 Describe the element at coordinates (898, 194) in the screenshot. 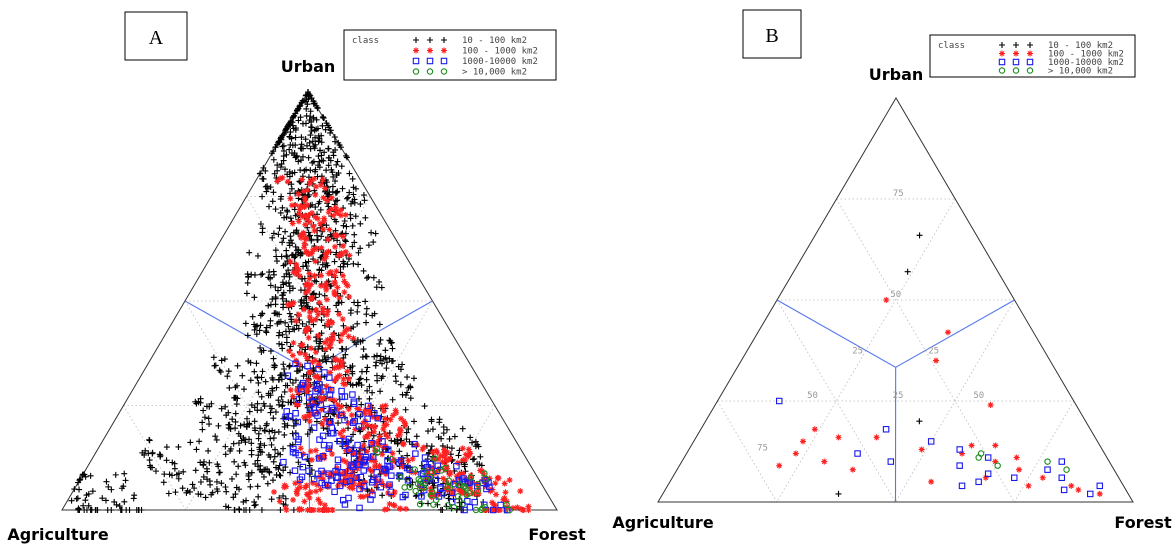

I see `tick-label: 75` at that location.